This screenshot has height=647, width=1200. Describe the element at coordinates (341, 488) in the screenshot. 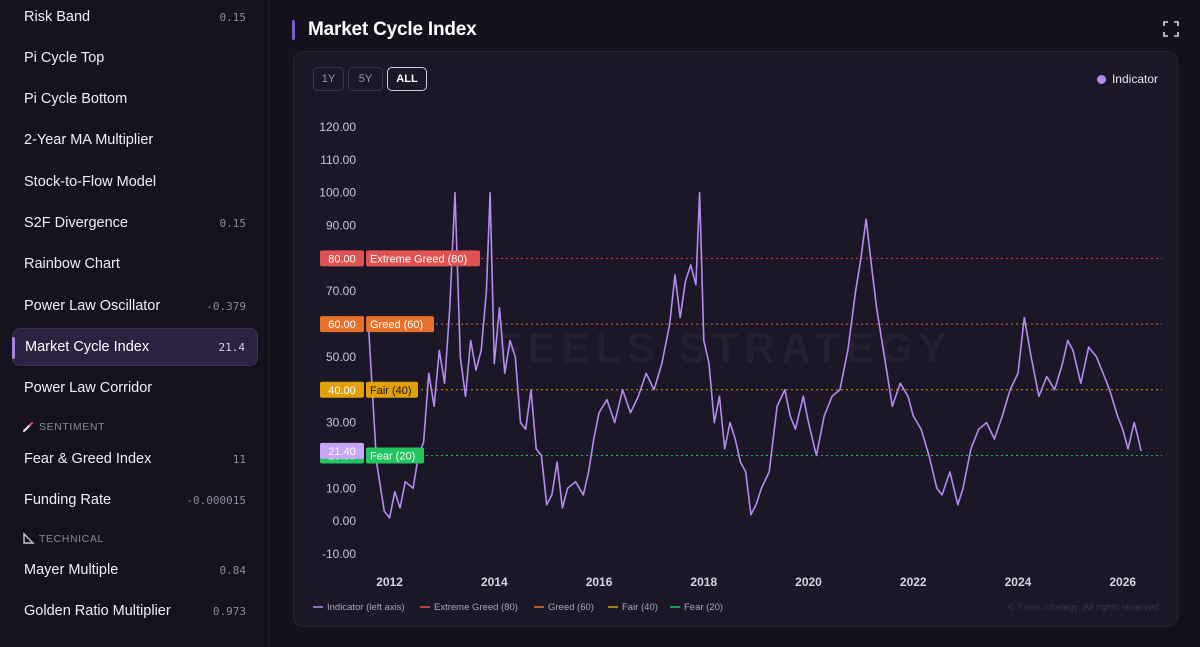

I see `y-tick-label: 10.00` at that location.